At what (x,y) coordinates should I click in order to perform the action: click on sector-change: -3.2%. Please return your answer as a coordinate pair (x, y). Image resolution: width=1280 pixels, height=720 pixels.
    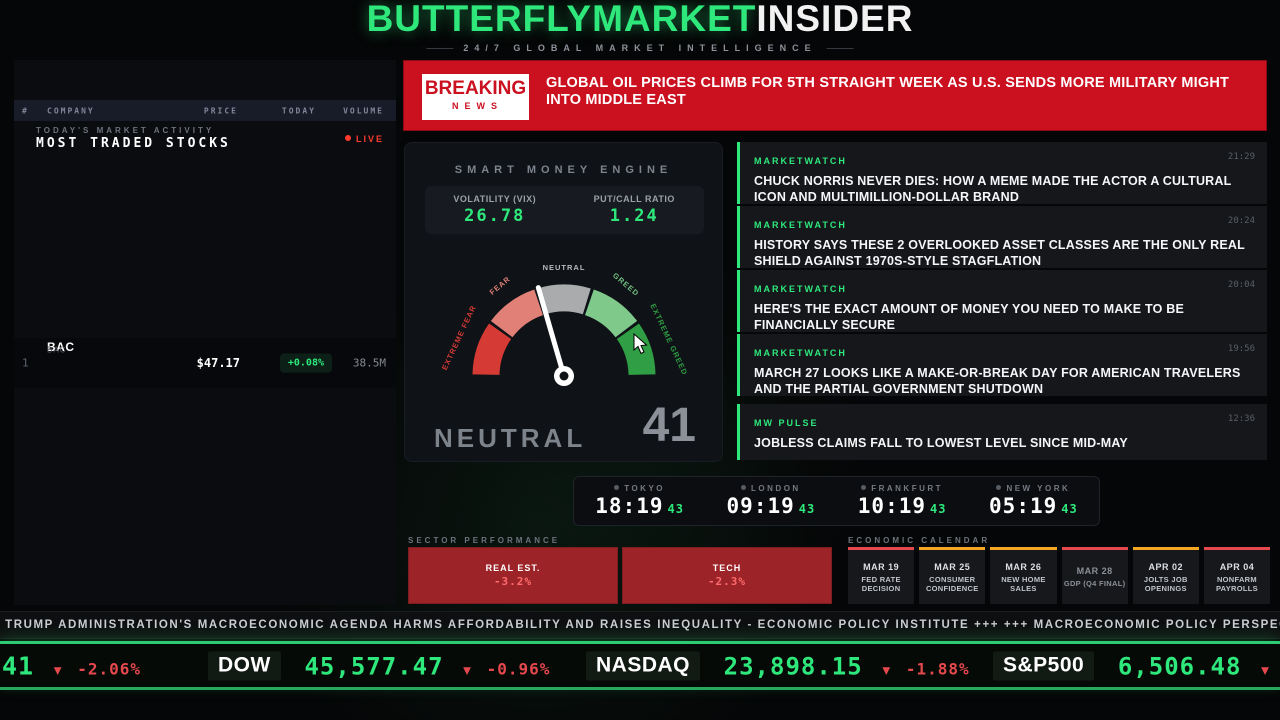
    Looking at the image, I should click on (513, 581).